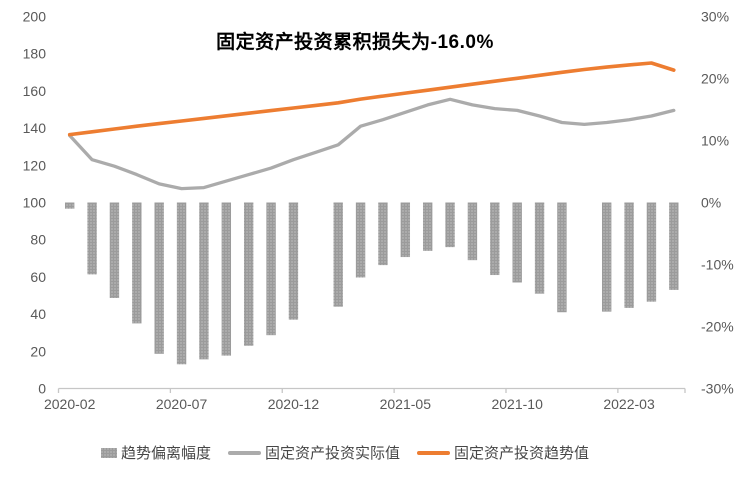 The width and height of the screenshot is (754, 482). Describe the element at coordinates (182, 404) in the screenshot. I see `x-axis-tick-label: 2020-07` at that location.